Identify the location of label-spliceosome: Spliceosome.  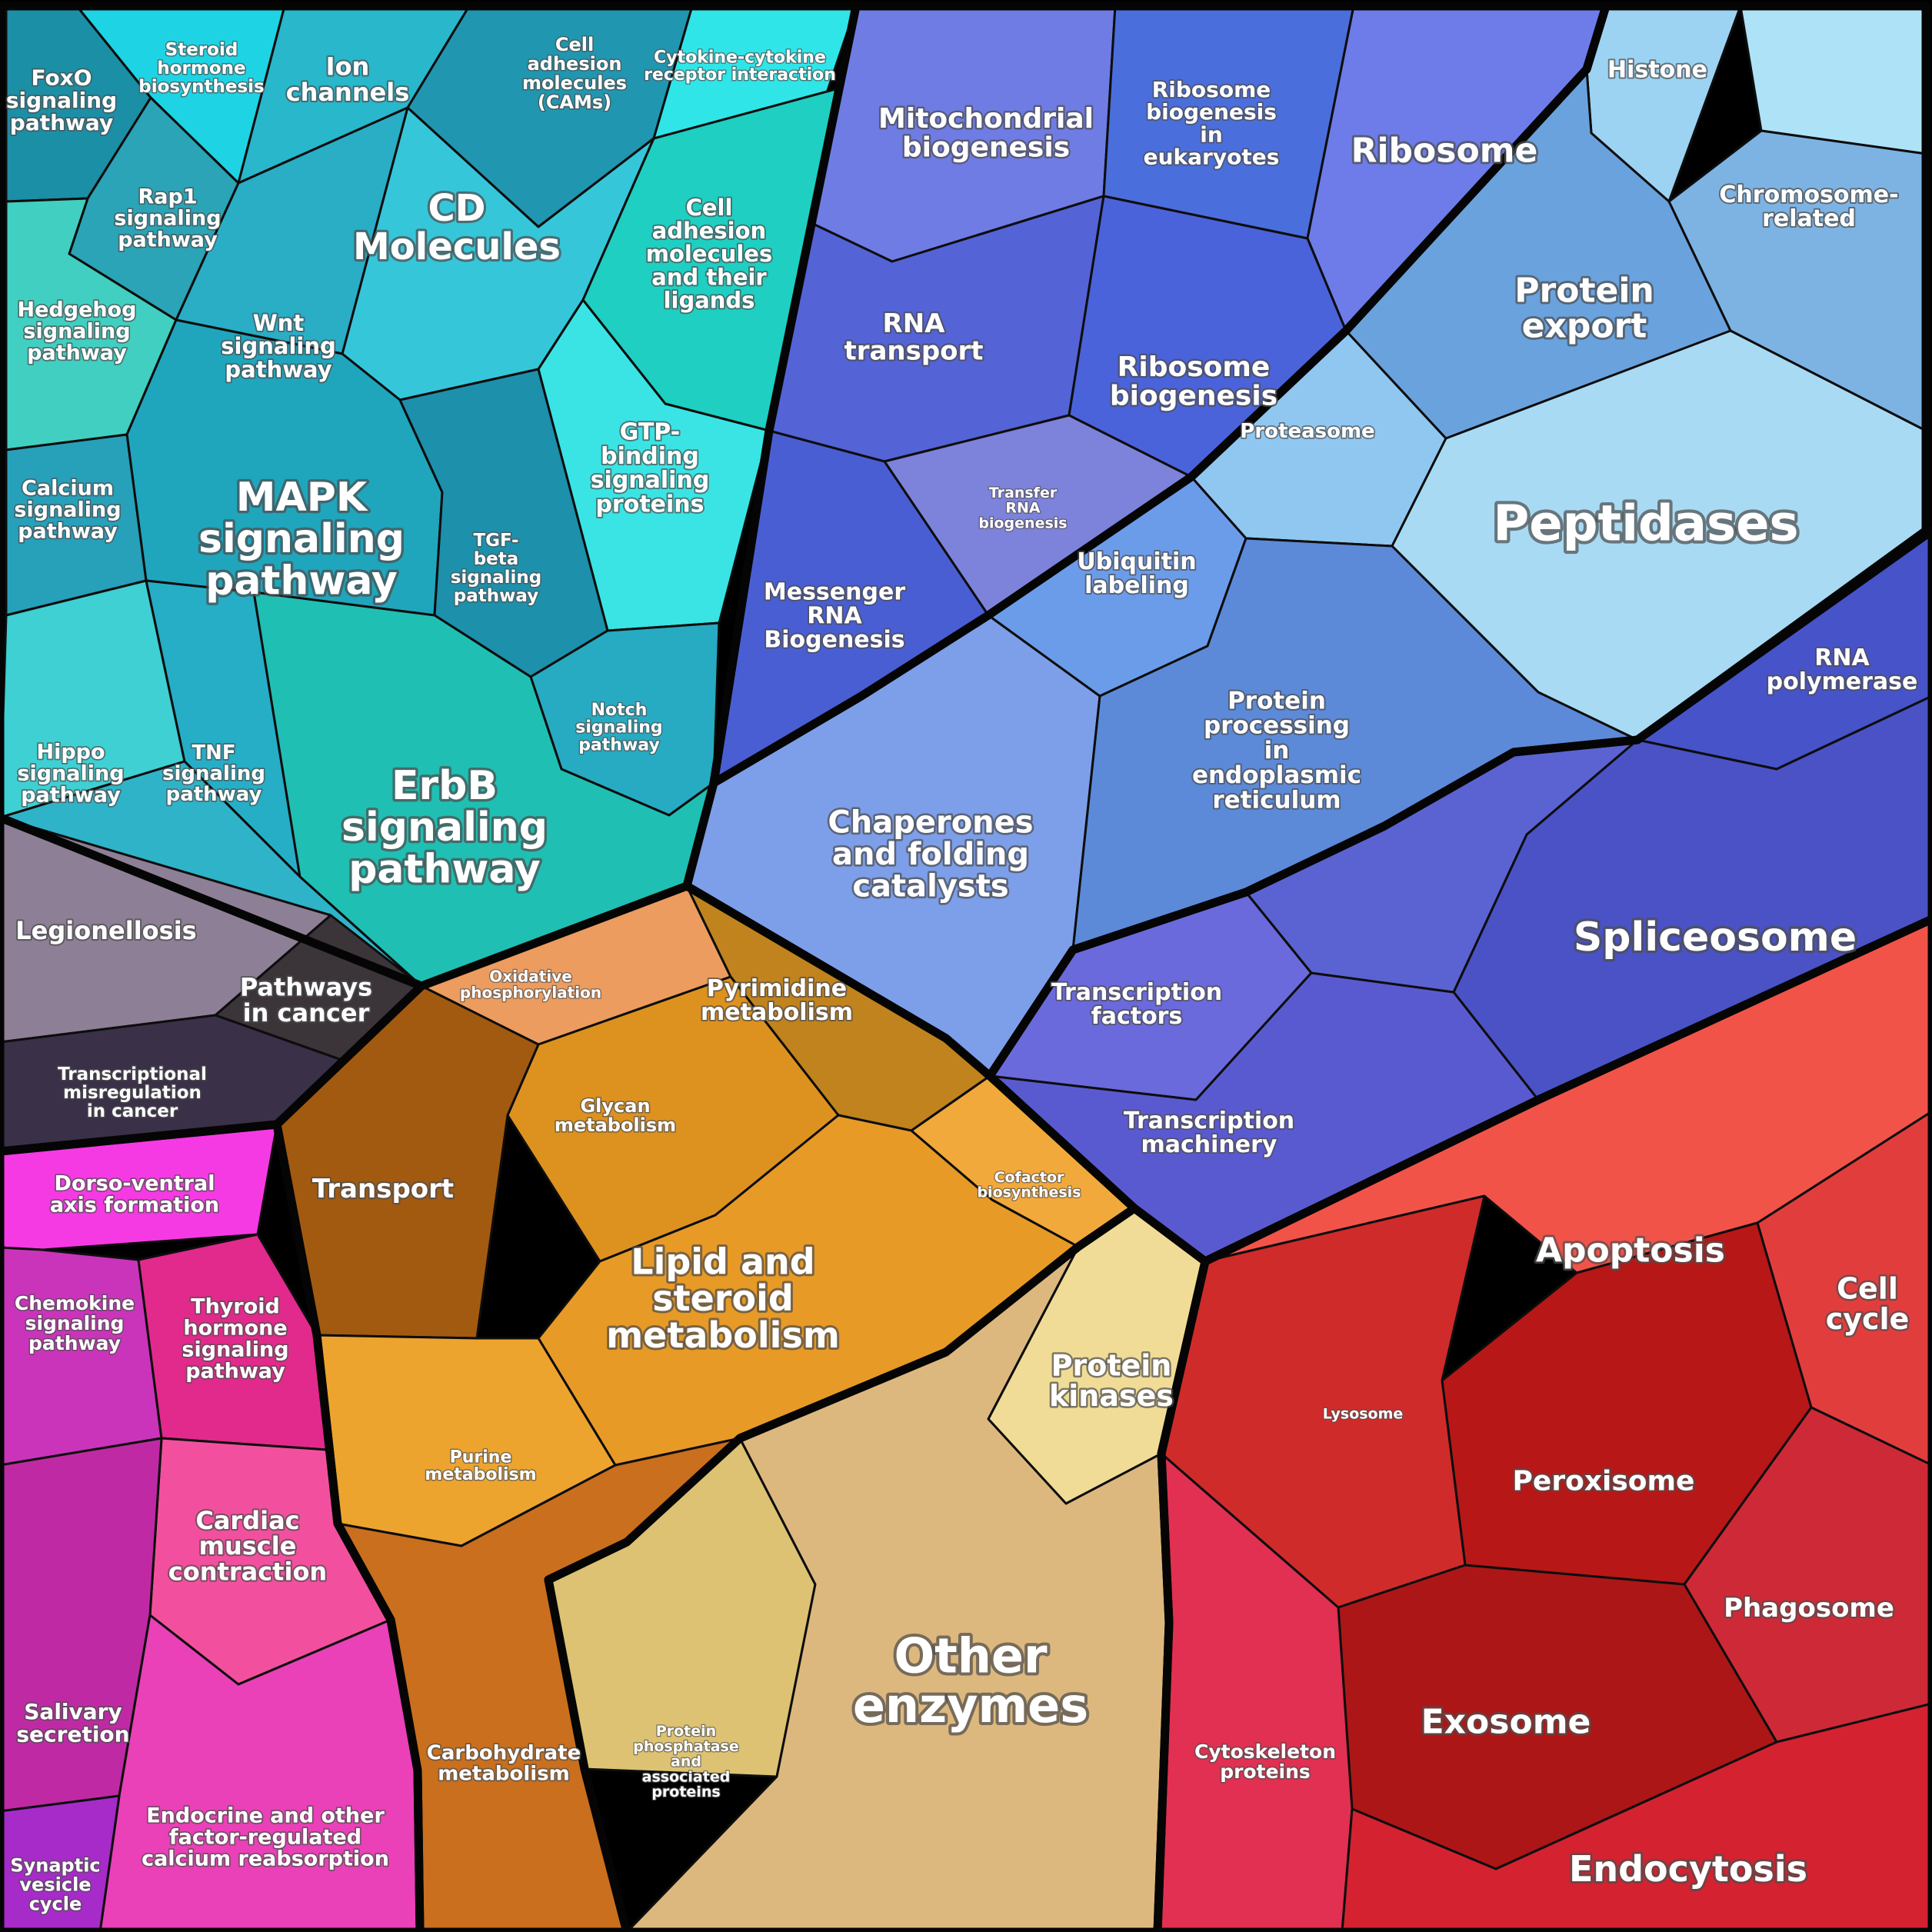
(1715, 937).